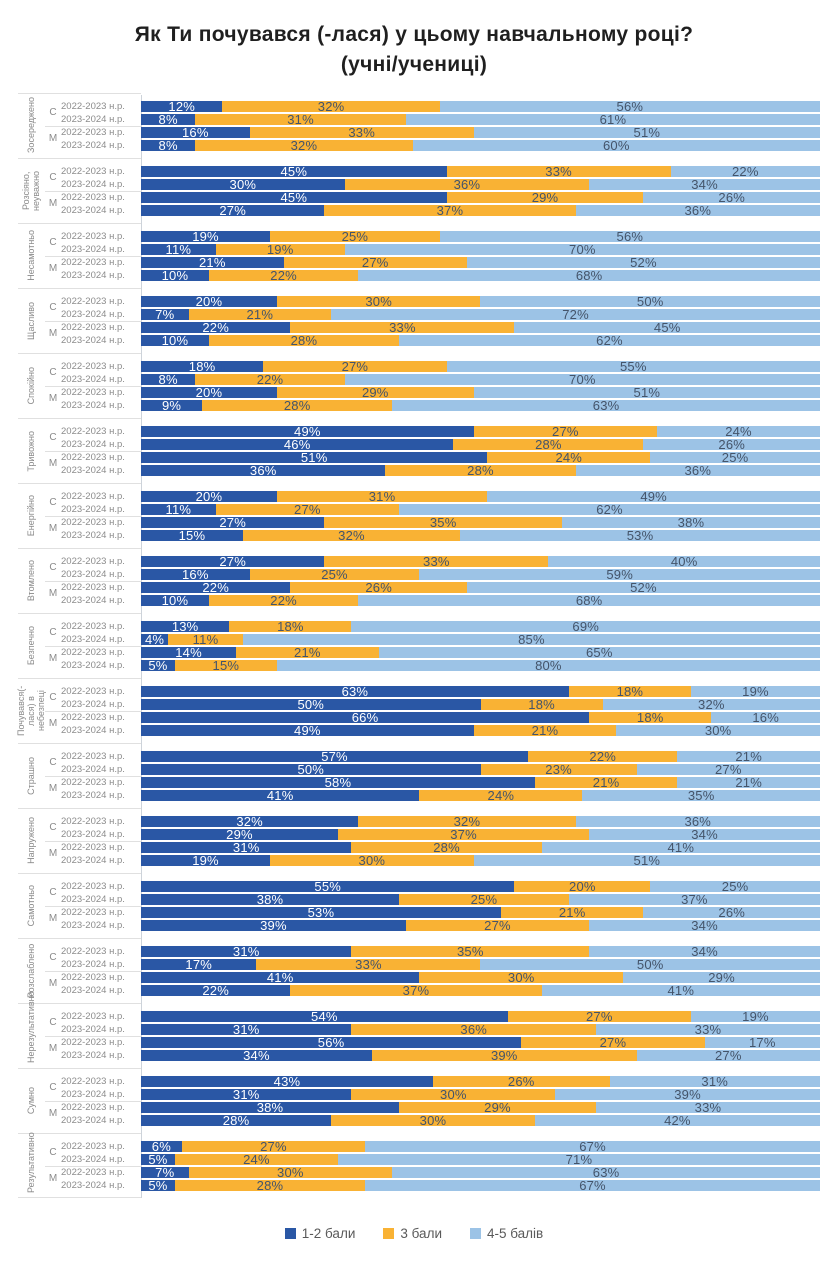  I want to click on bar-value-label: 34%, so click(704, 925).